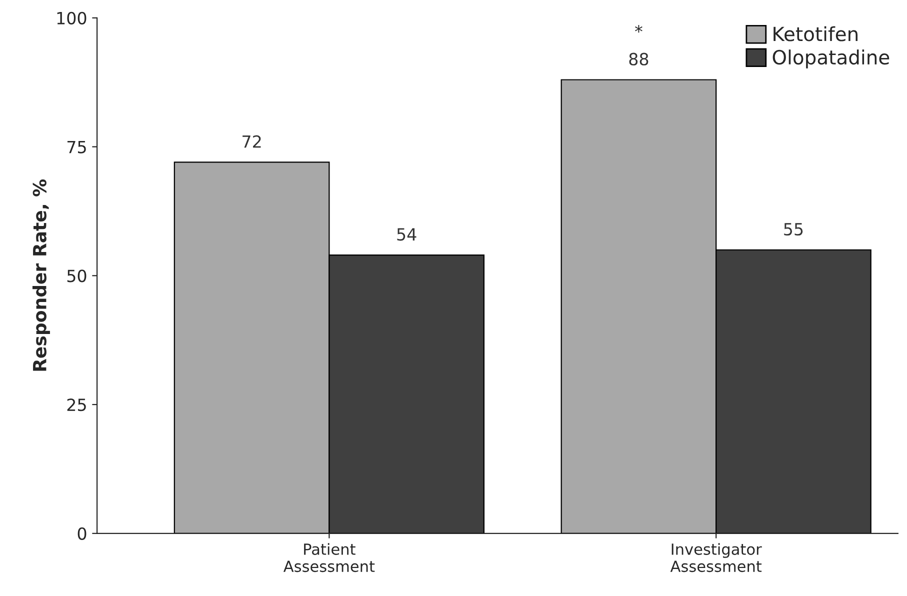  I want to click on data-label: 55, so click(793, 229).